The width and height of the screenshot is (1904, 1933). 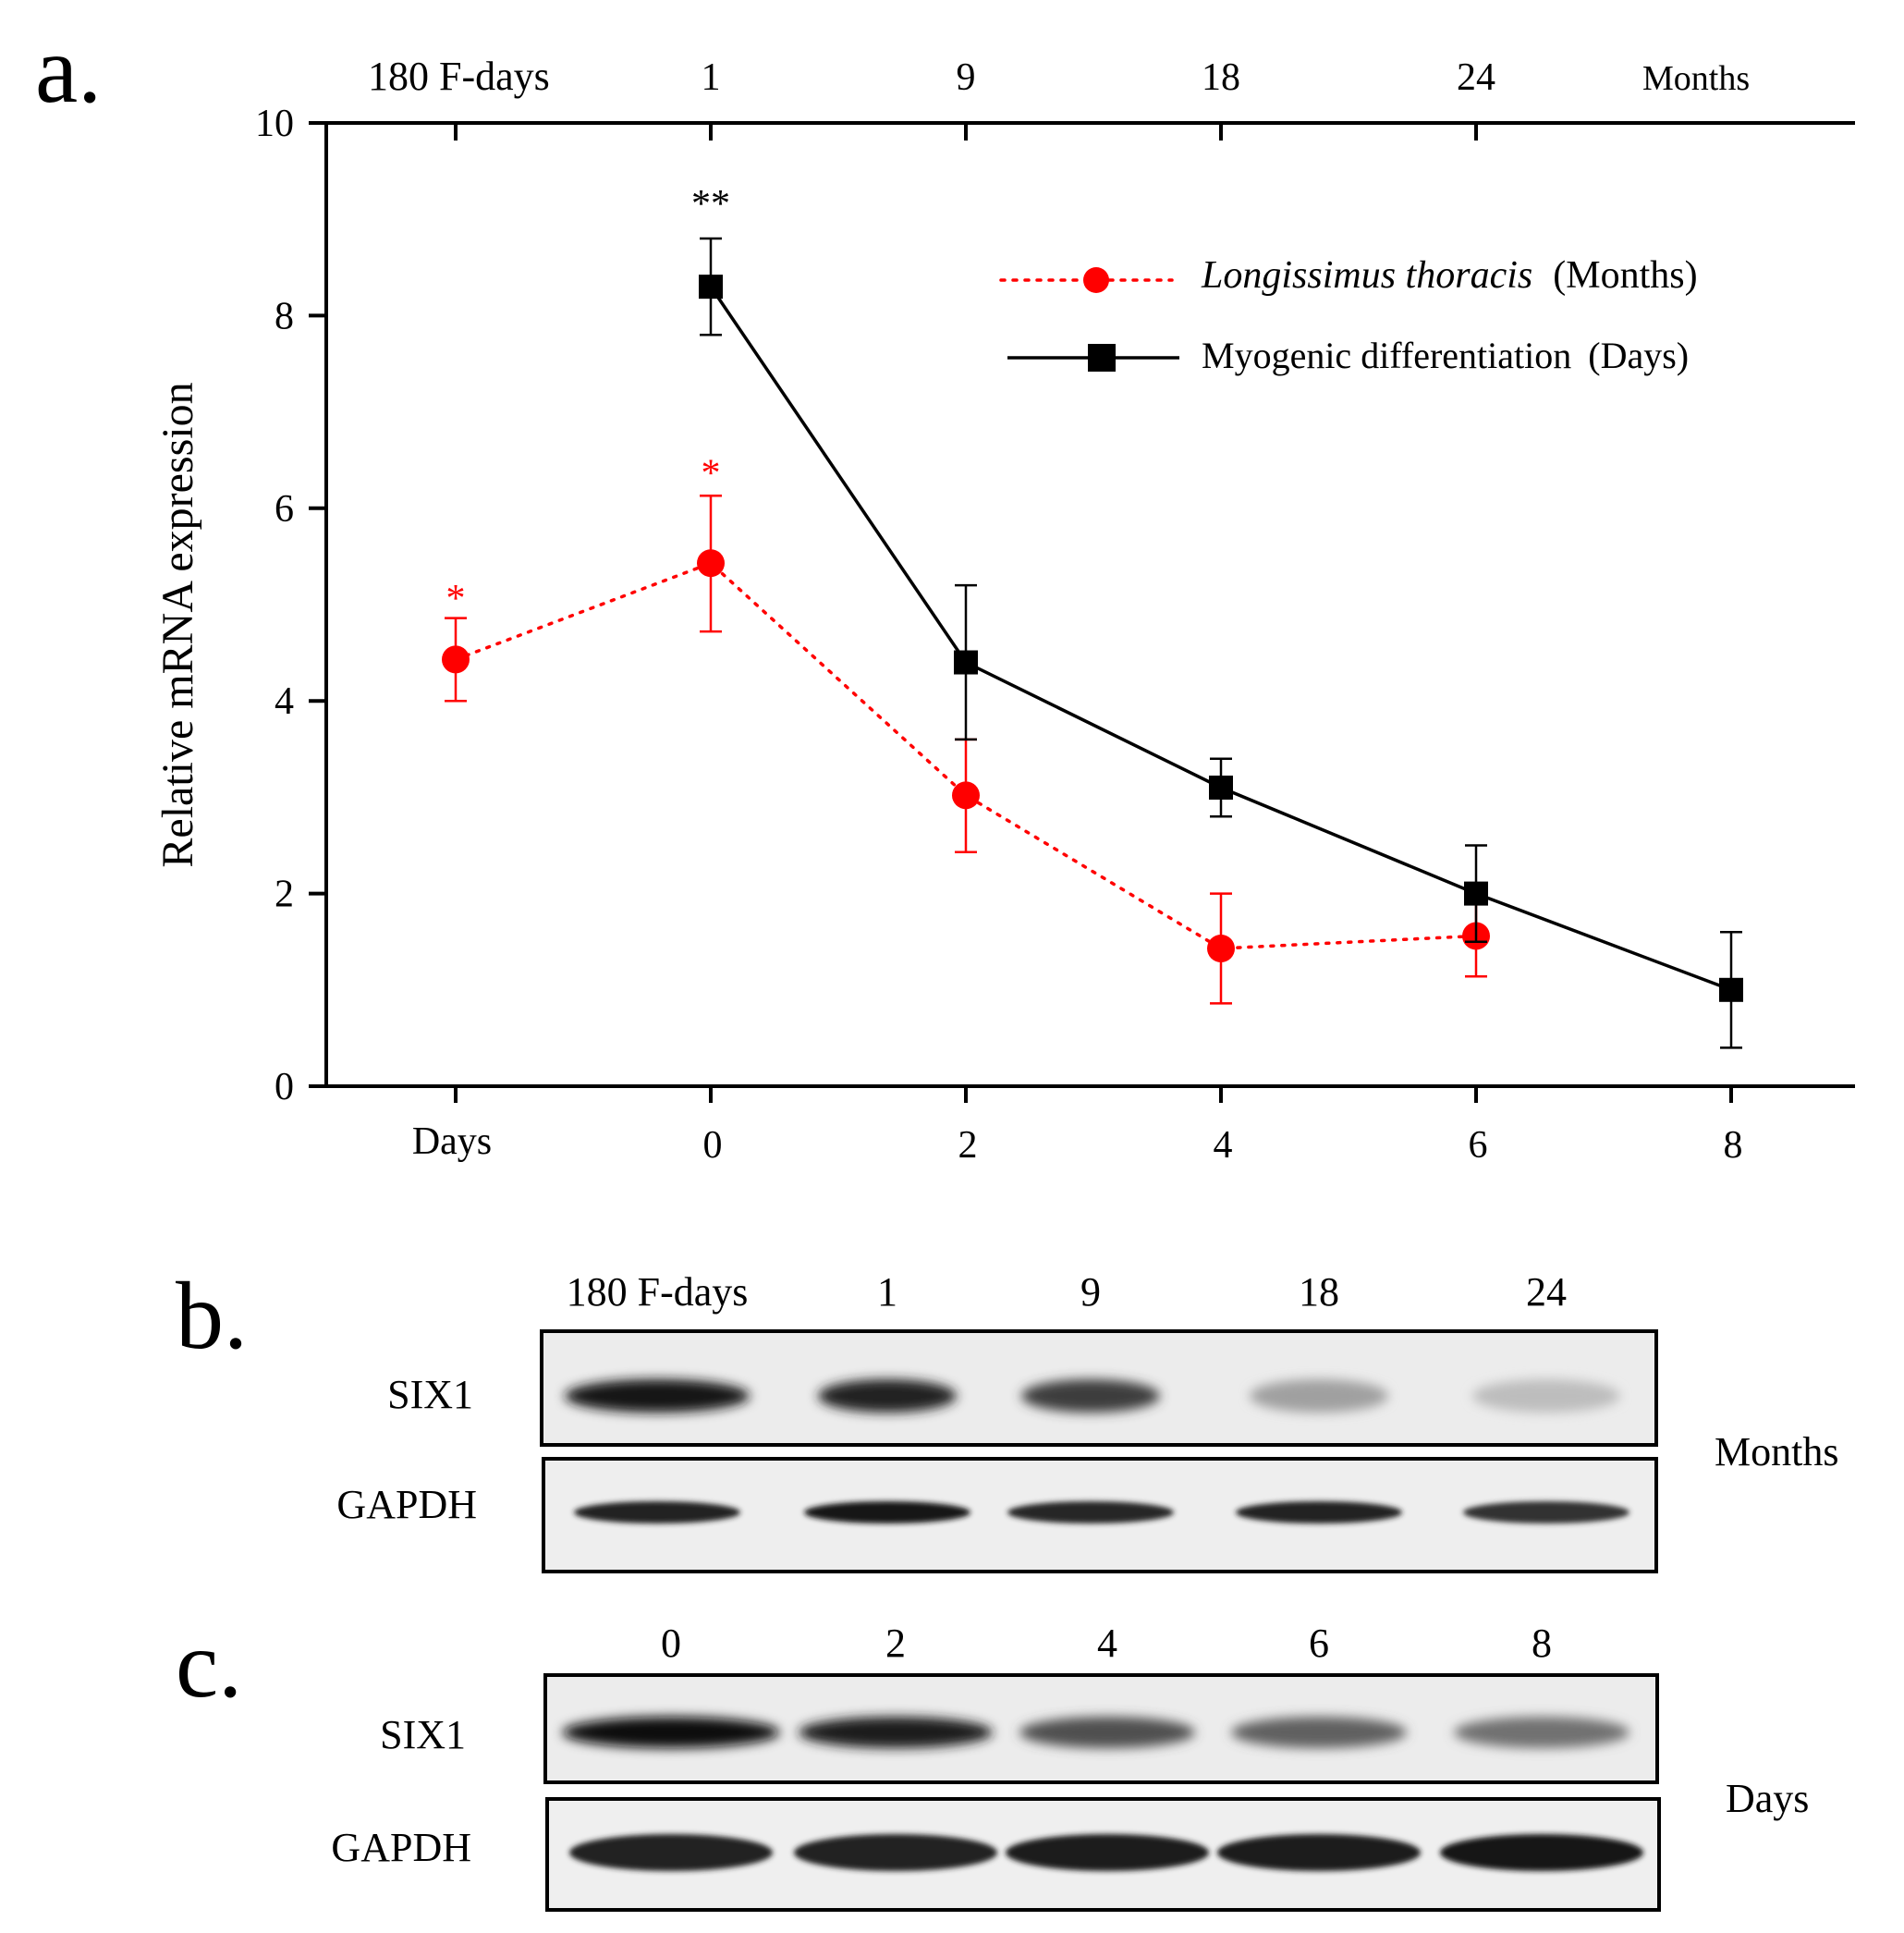 What do you see at coordinates (1733, 1145) in the screenshot?
I see `x-bottom-tick-label: 8` at bounding box center [1733, 1145].